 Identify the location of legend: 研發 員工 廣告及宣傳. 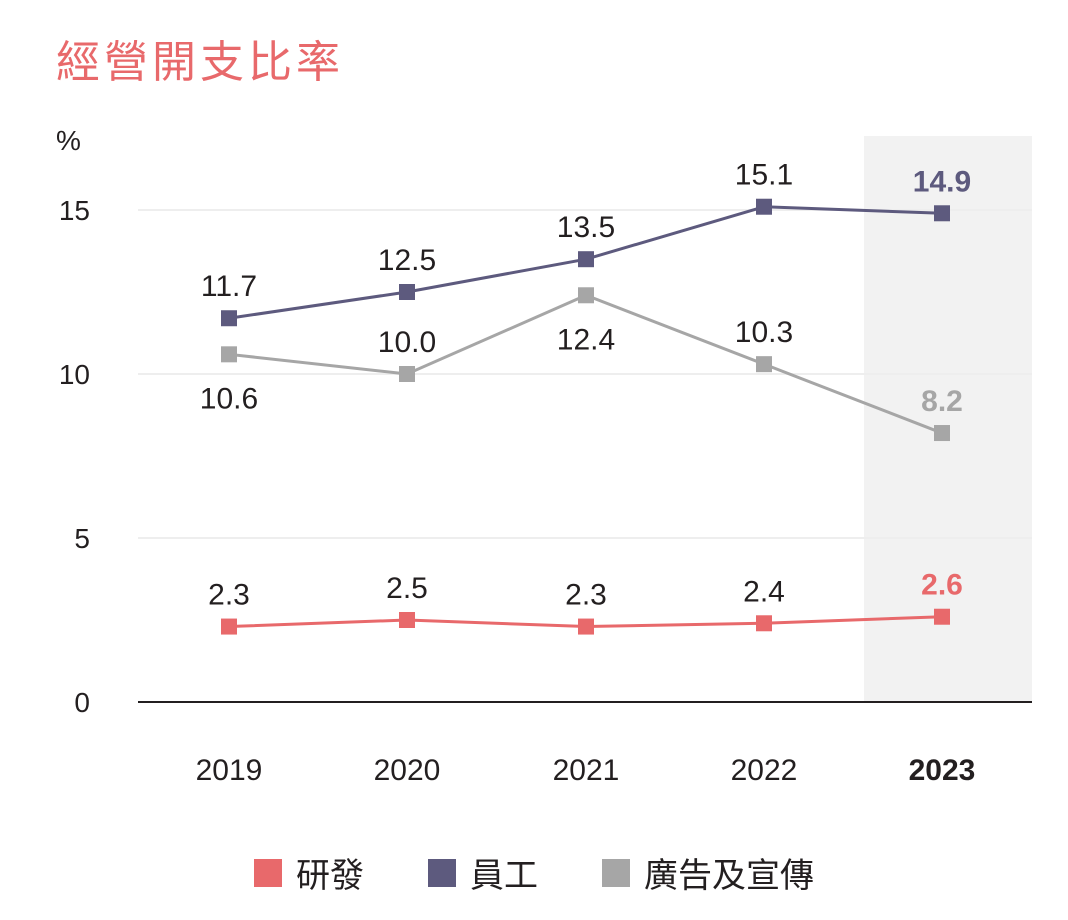
(534, 872).